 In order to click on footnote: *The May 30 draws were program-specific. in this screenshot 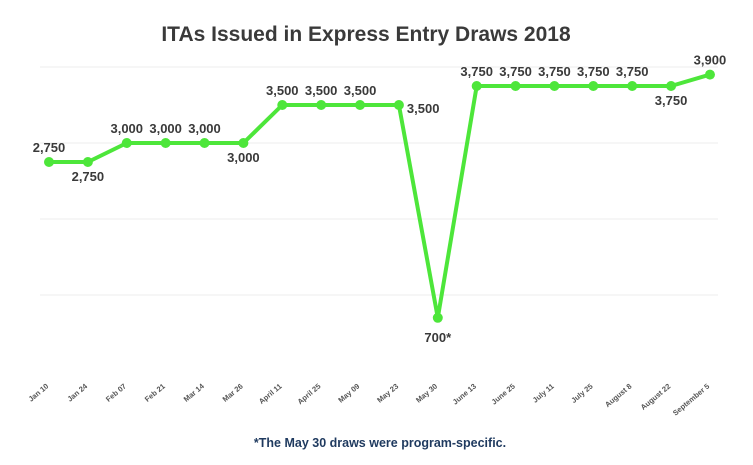, I will do `click(380, 443)`.